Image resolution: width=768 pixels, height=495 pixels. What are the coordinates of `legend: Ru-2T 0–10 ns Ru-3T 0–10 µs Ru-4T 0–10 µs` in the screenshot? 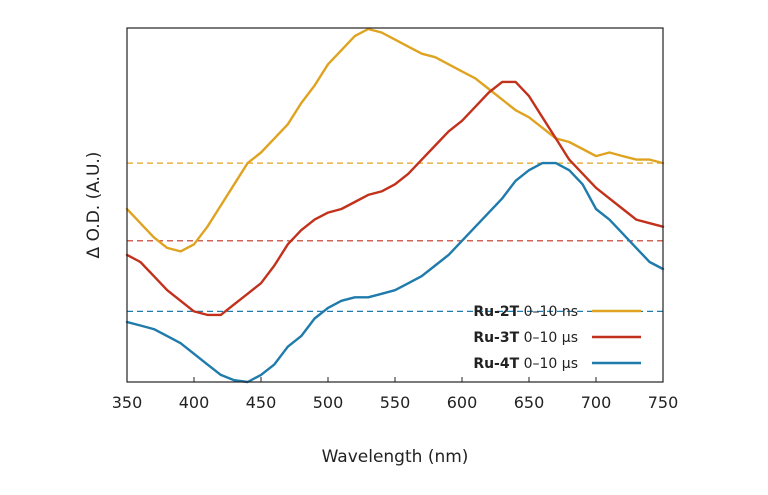 It's located at (557, 338).